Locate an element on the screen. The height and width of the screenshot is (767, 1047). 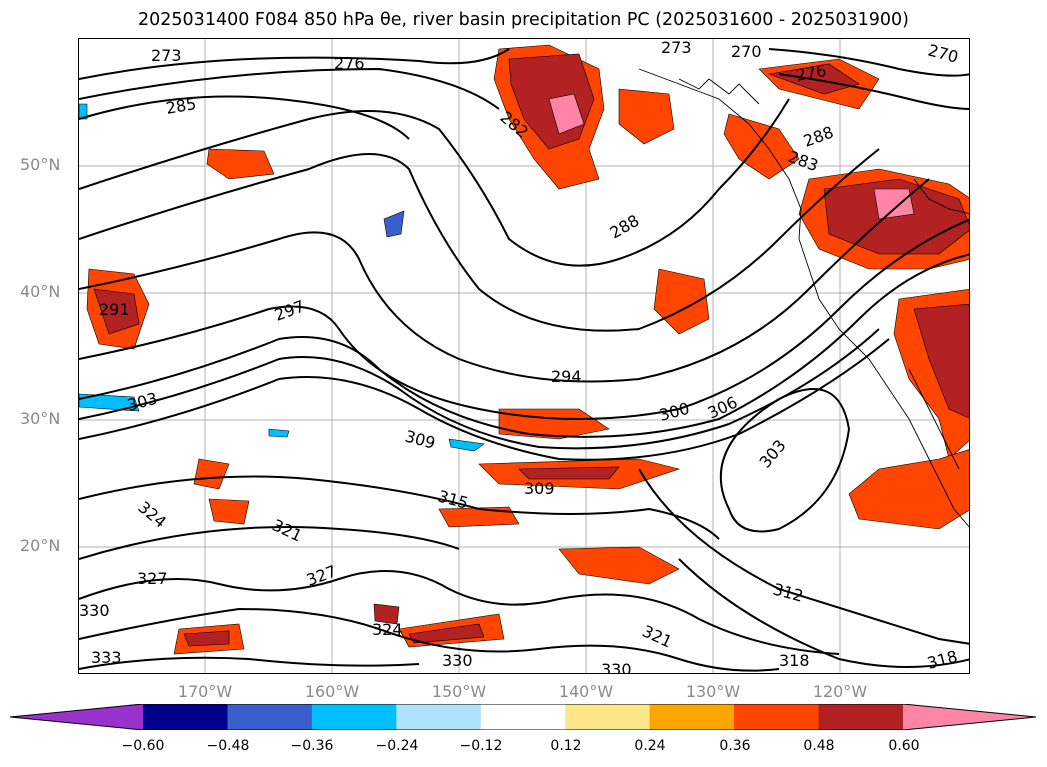
contour-label: 291 is located at coordinates (114, 309).